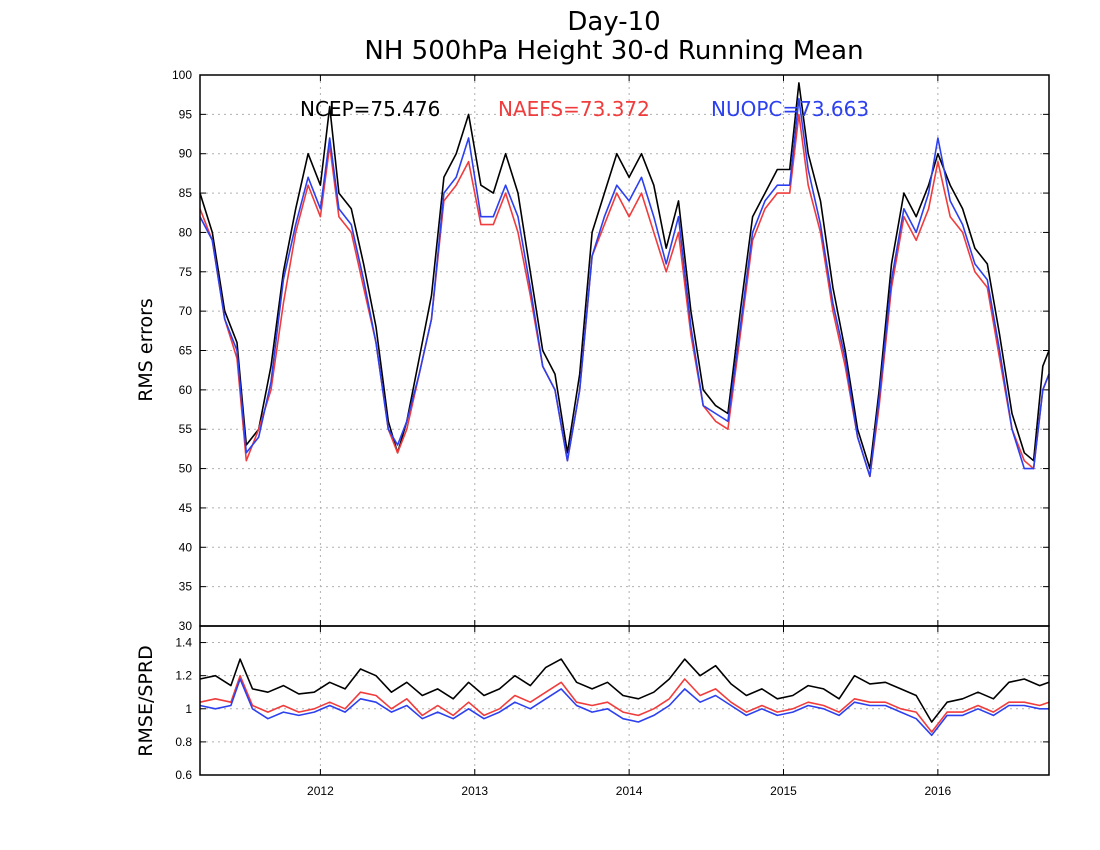 This screenshot has width=1100, height=850. I want to click on y-tick-label: 60, so click(186, 390).